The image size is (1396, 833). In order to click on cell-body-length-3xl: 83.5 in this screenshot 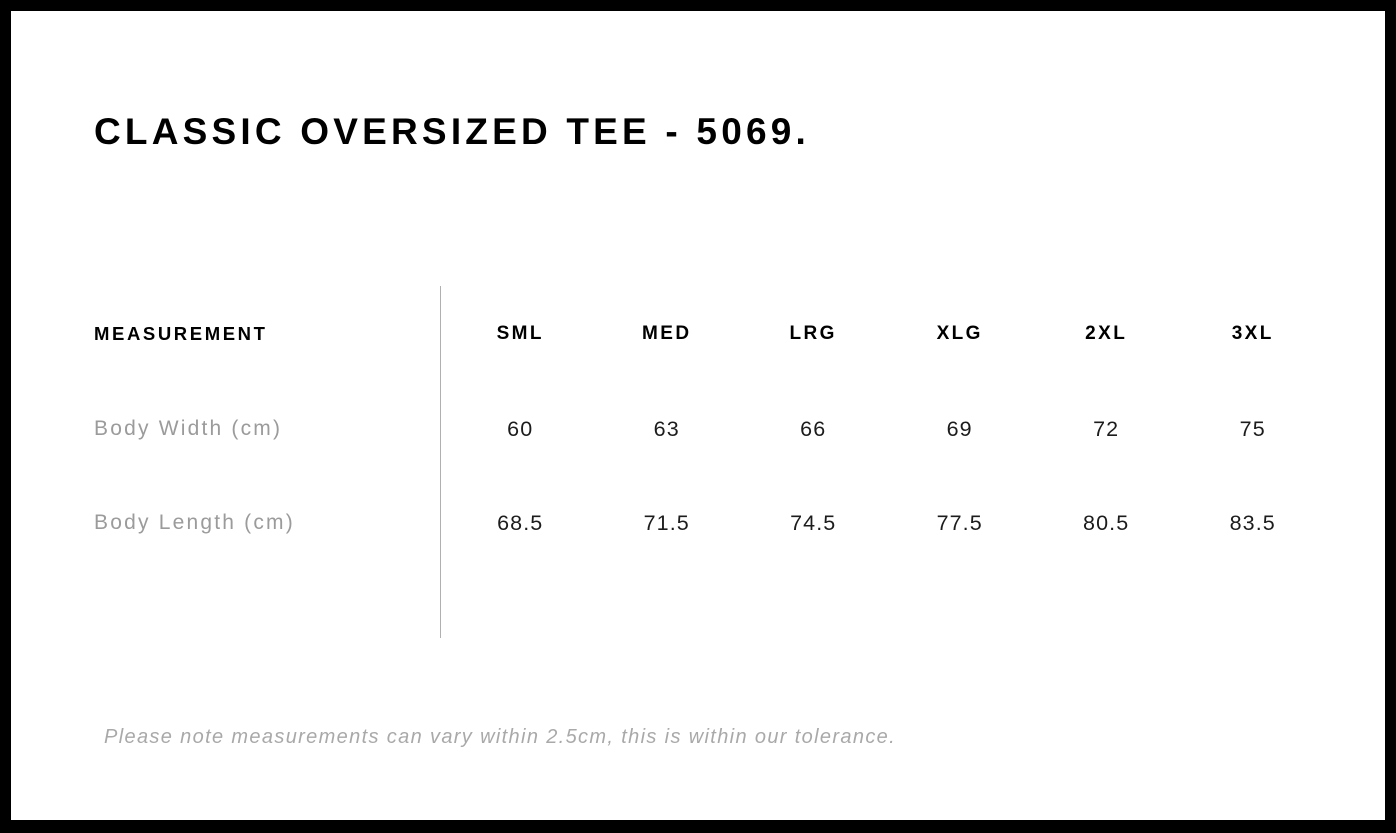, I will do `click(1252, 522)`.